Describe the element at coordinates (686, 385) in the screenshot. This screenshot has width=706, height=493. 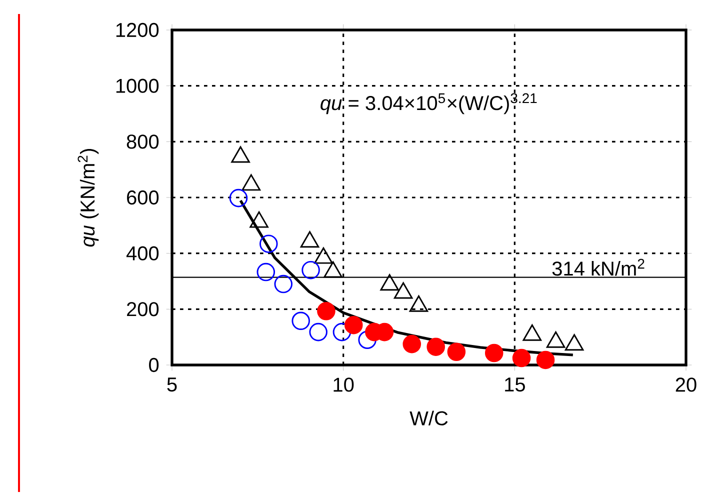
I see `x-tick-label: 20` at that location.